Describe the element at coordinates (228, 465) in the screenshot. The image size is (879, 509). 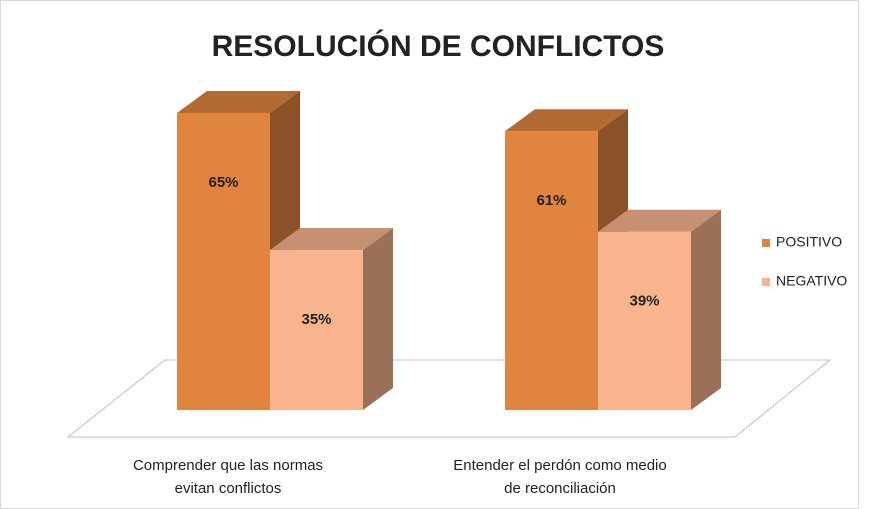
I see `x-tick-label: Comprender que las normas` at that location.